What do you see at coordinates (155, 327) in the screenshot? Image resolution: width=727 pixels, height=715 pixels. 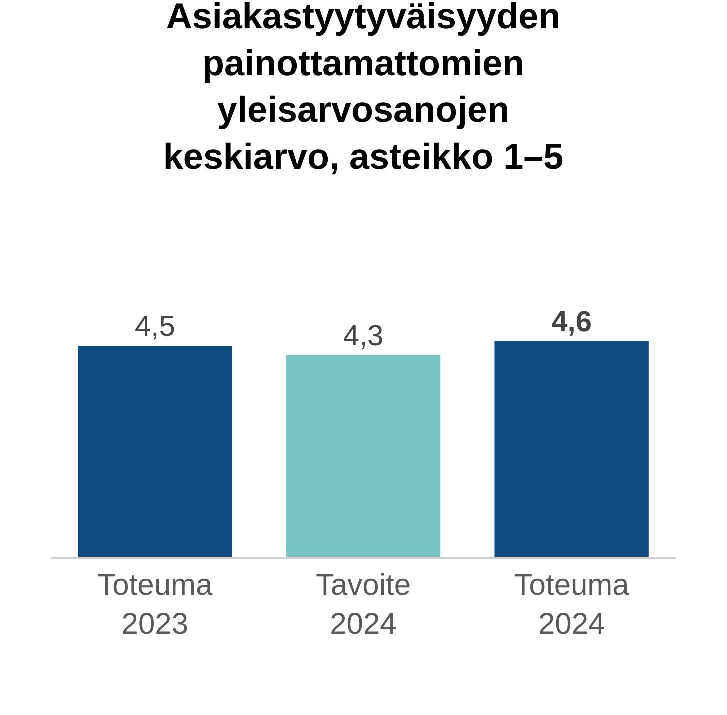 I see `data-label: 4,5` at bounding box center [155, 327].